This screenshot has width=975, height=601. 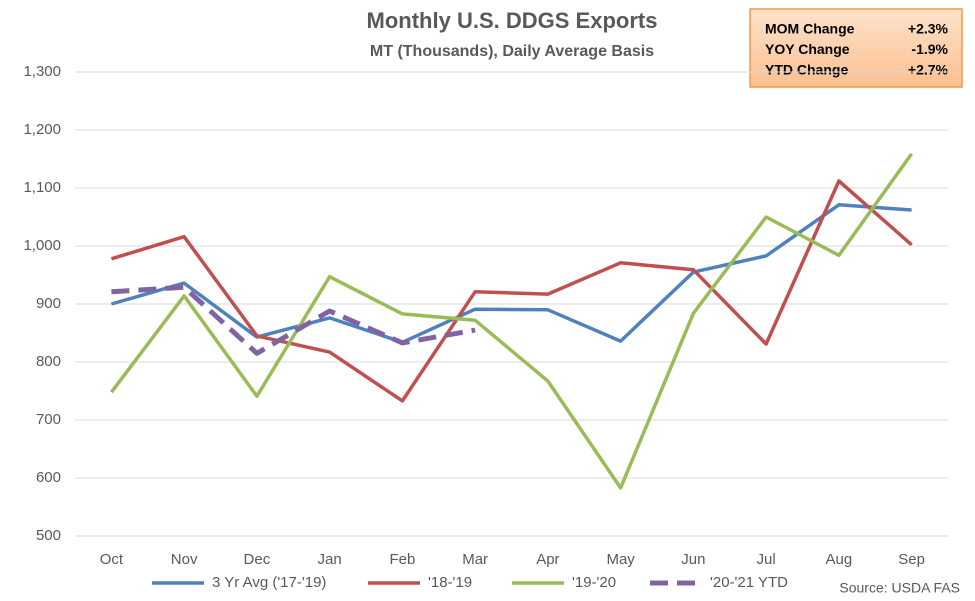 What do you see at coordinates (807, 49) in the screenshot?
I see `summary-label: YOY Change` at bounding box center [807, 49].